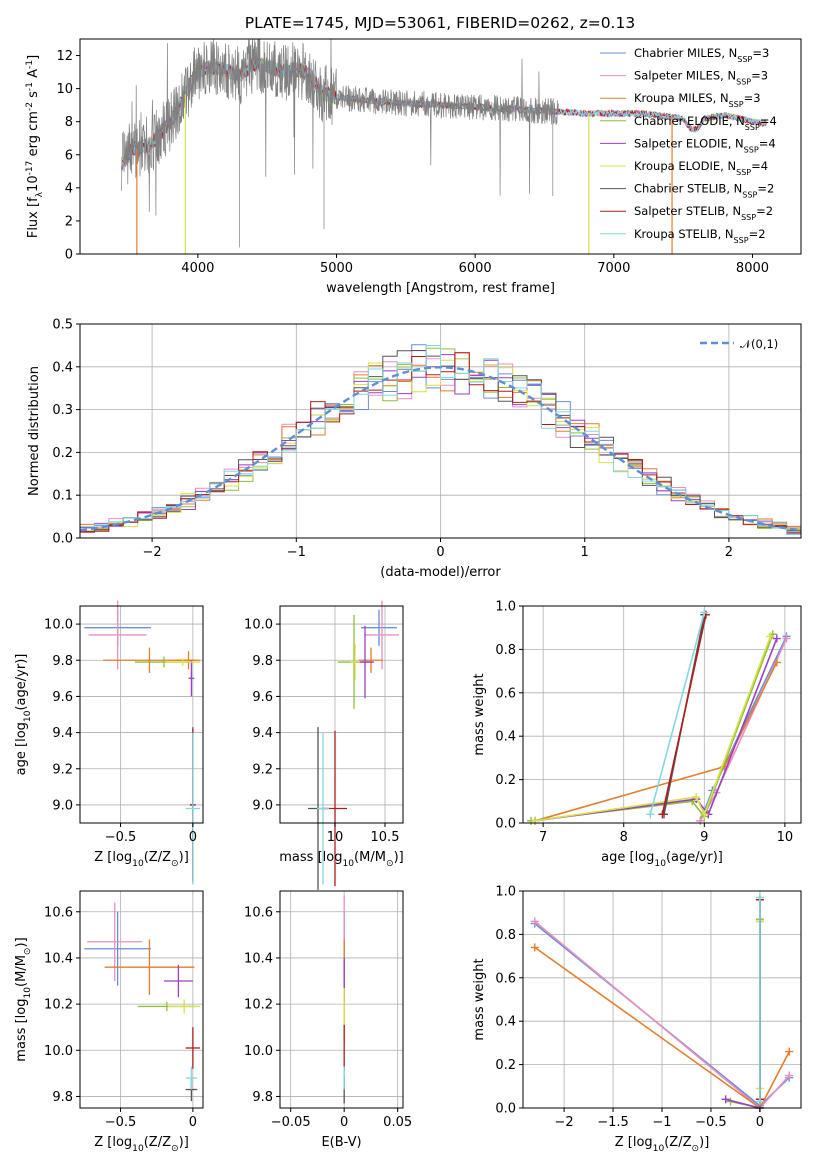 The width and height of the screenshot is (819, 1170). Describe the element at coordinates (613, 268) in the screenshot. I see `x-tick-label: 7000` at that location.